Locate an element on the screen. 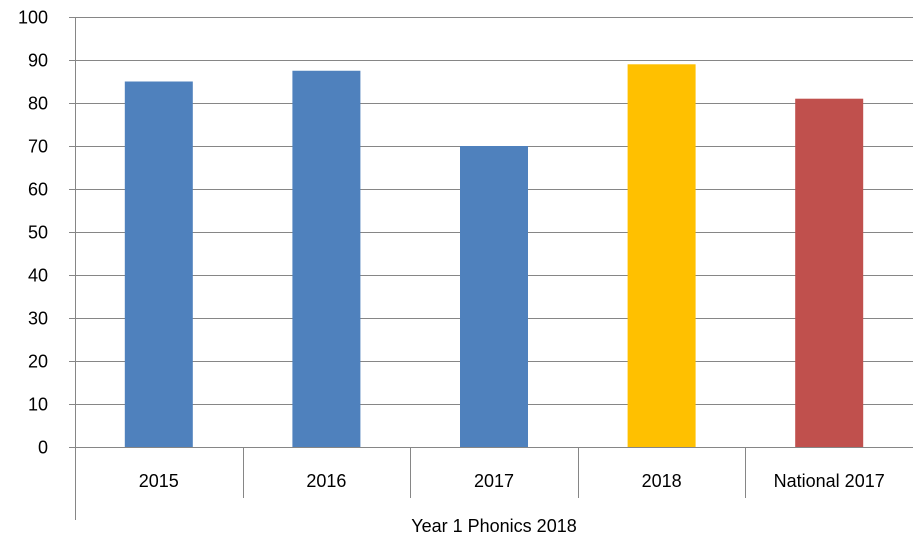 Image resolution: width=914 pixels, height=550 pixels. y-tick-label: 70 is located at coordinates (38, 147).